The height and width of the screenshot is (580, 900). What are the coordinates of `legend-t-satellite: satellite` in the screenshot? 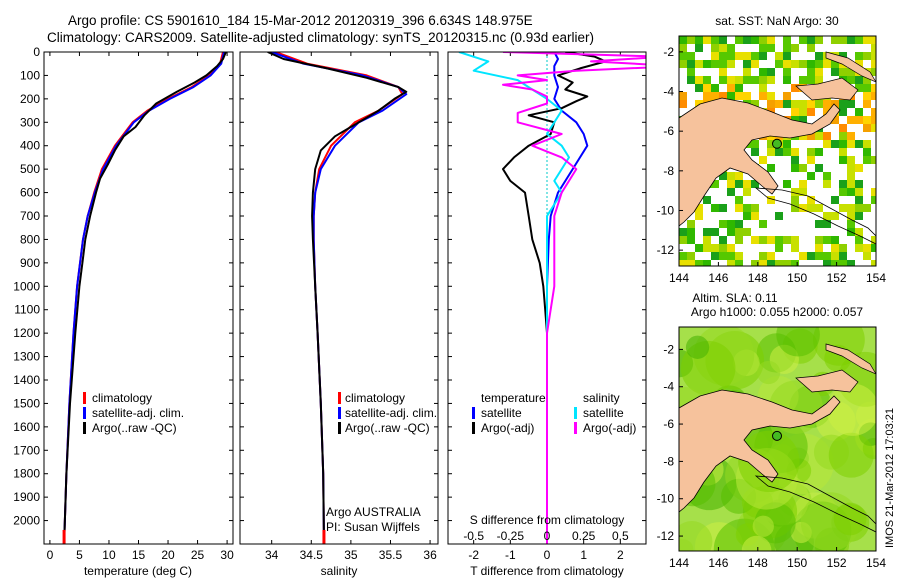 It's located at (501, 413).